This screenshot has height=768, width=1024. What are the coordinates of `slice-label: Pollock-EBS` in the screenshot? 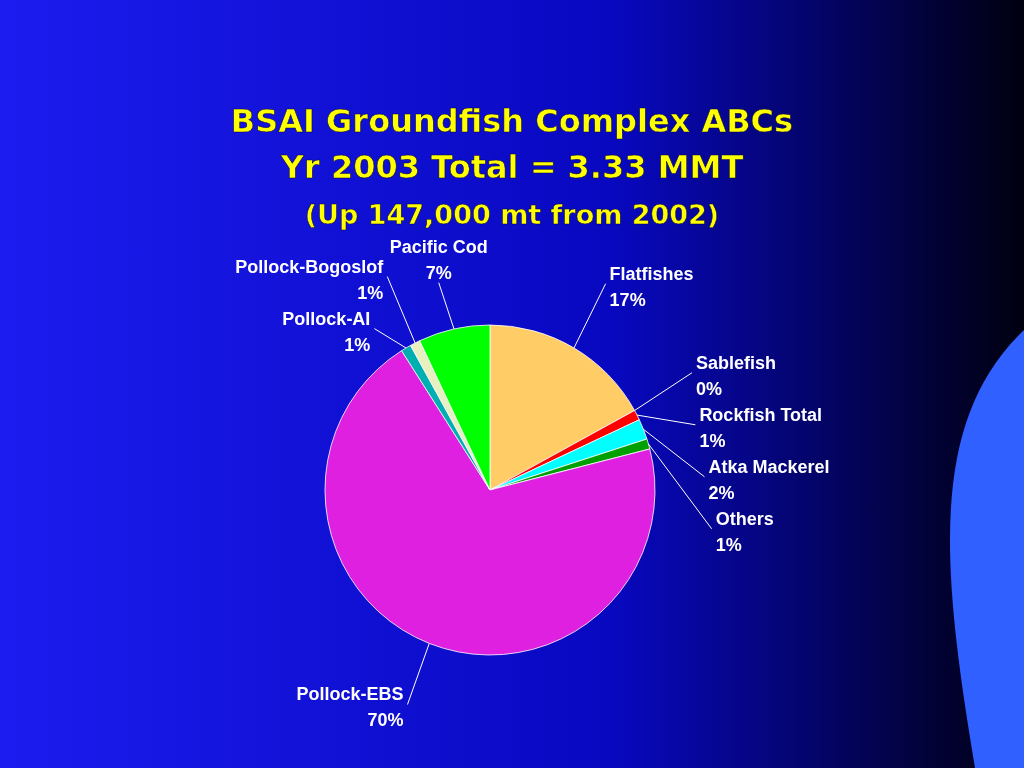 It's located at (350, 694).